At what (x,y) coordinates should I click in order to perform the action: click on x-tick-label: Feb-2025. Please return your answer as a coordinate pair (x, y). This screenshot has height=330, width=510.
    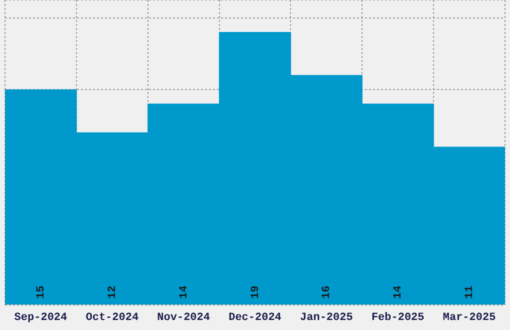
    Looking at the image, I should click on (398, 318).